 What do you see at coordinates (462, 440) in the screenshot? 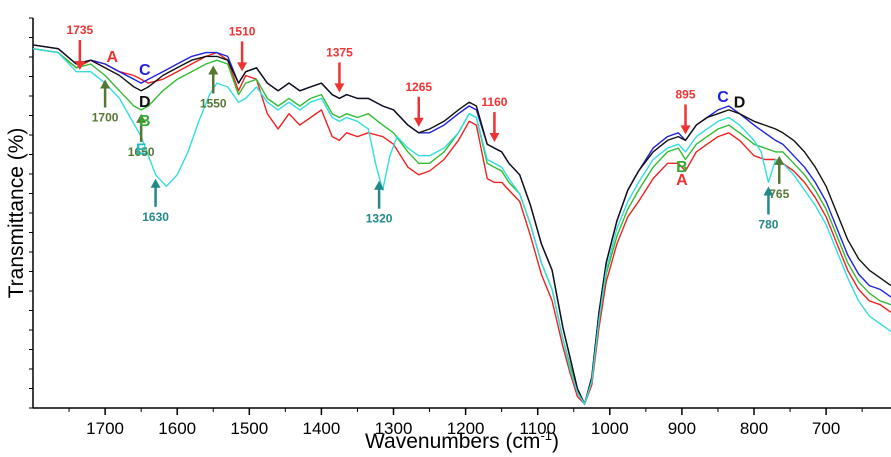
I see `x-axis-title: Wavenumbers (cm-1)` at bounding box center [462, 440].